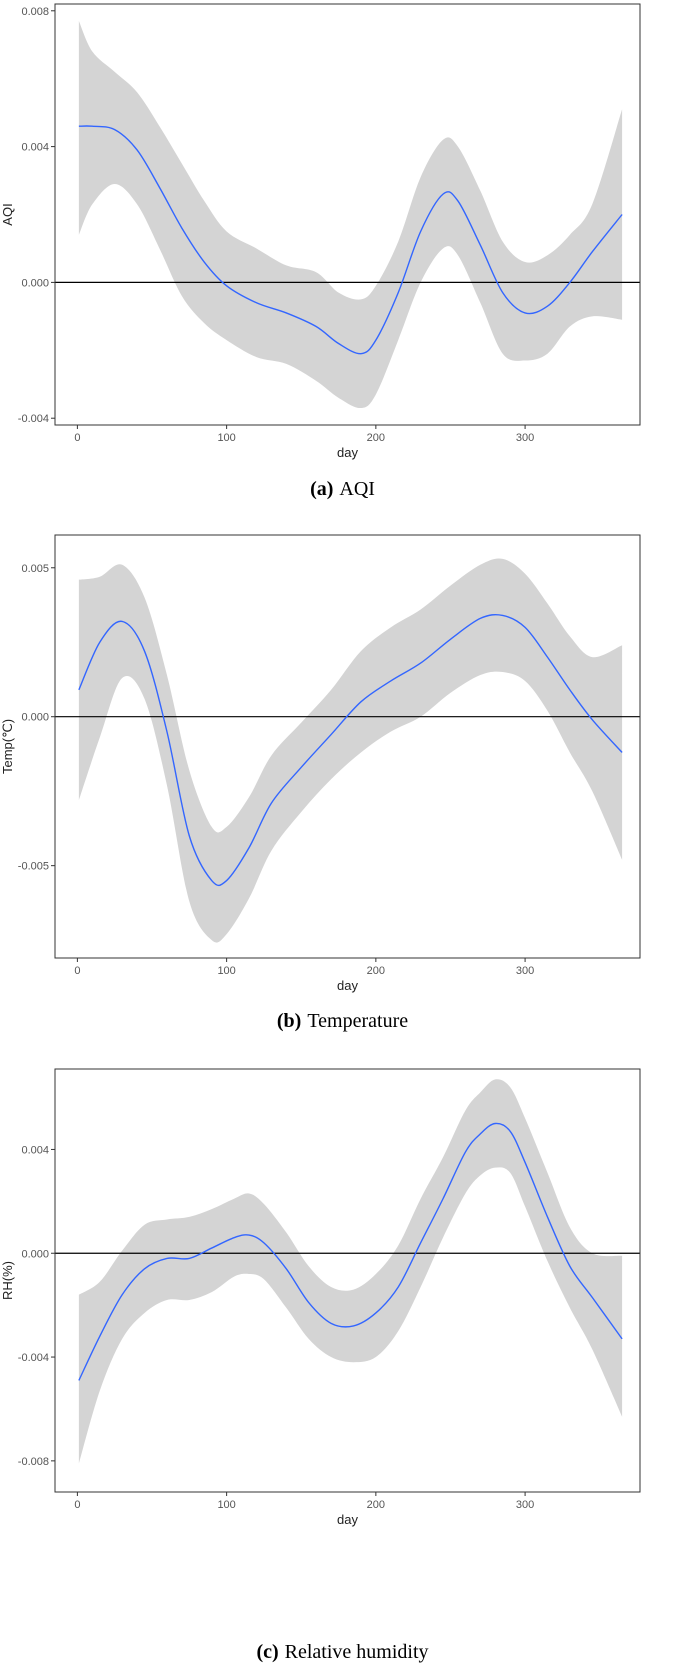 The width and height of the screenshot is (685, 1677). Describe the element at coordinates (357, 489) in the screenshot. I see `caption-text-aqi: AQI` at that location.